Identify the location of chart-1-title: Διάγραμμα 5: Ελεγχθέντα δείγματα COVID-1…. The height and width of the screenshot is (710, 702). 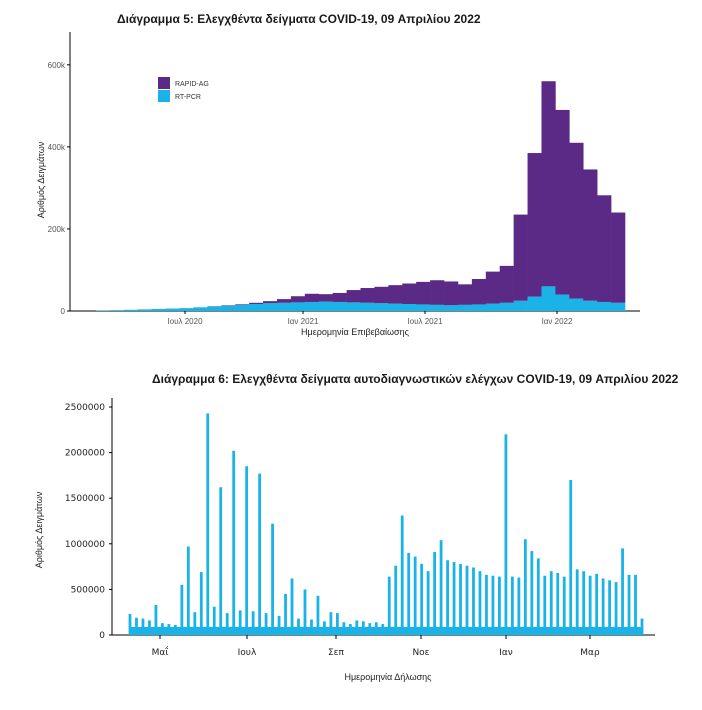
(299, 19).